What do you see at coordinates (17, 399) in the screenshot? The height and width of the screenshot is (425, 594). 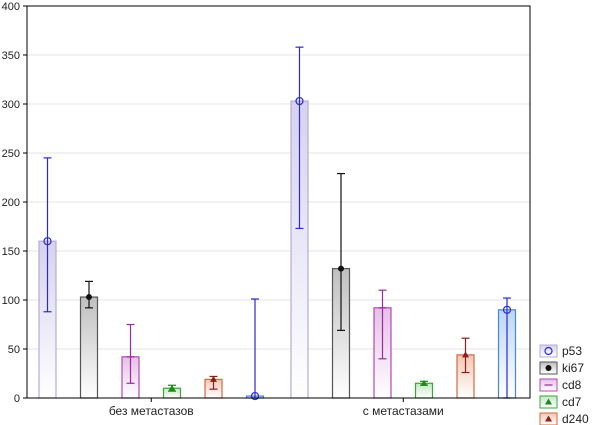 I see `y-tick-label: 0` at bounding box center [17, 399].